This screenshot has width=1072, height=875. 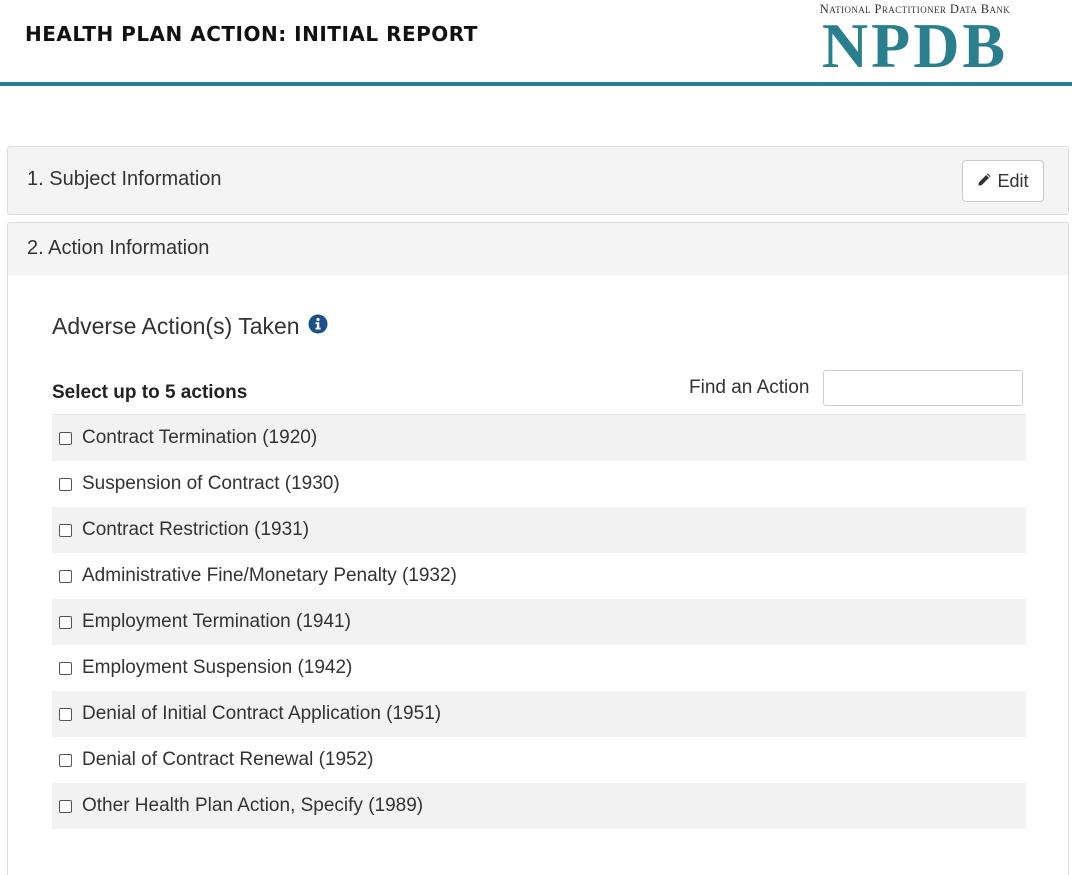 What do you see at coordinates (228, 759) in the screenshot?
I see `action-item-label: Denial of Contract Renewal (1952)` at bounding box center [228, 759].